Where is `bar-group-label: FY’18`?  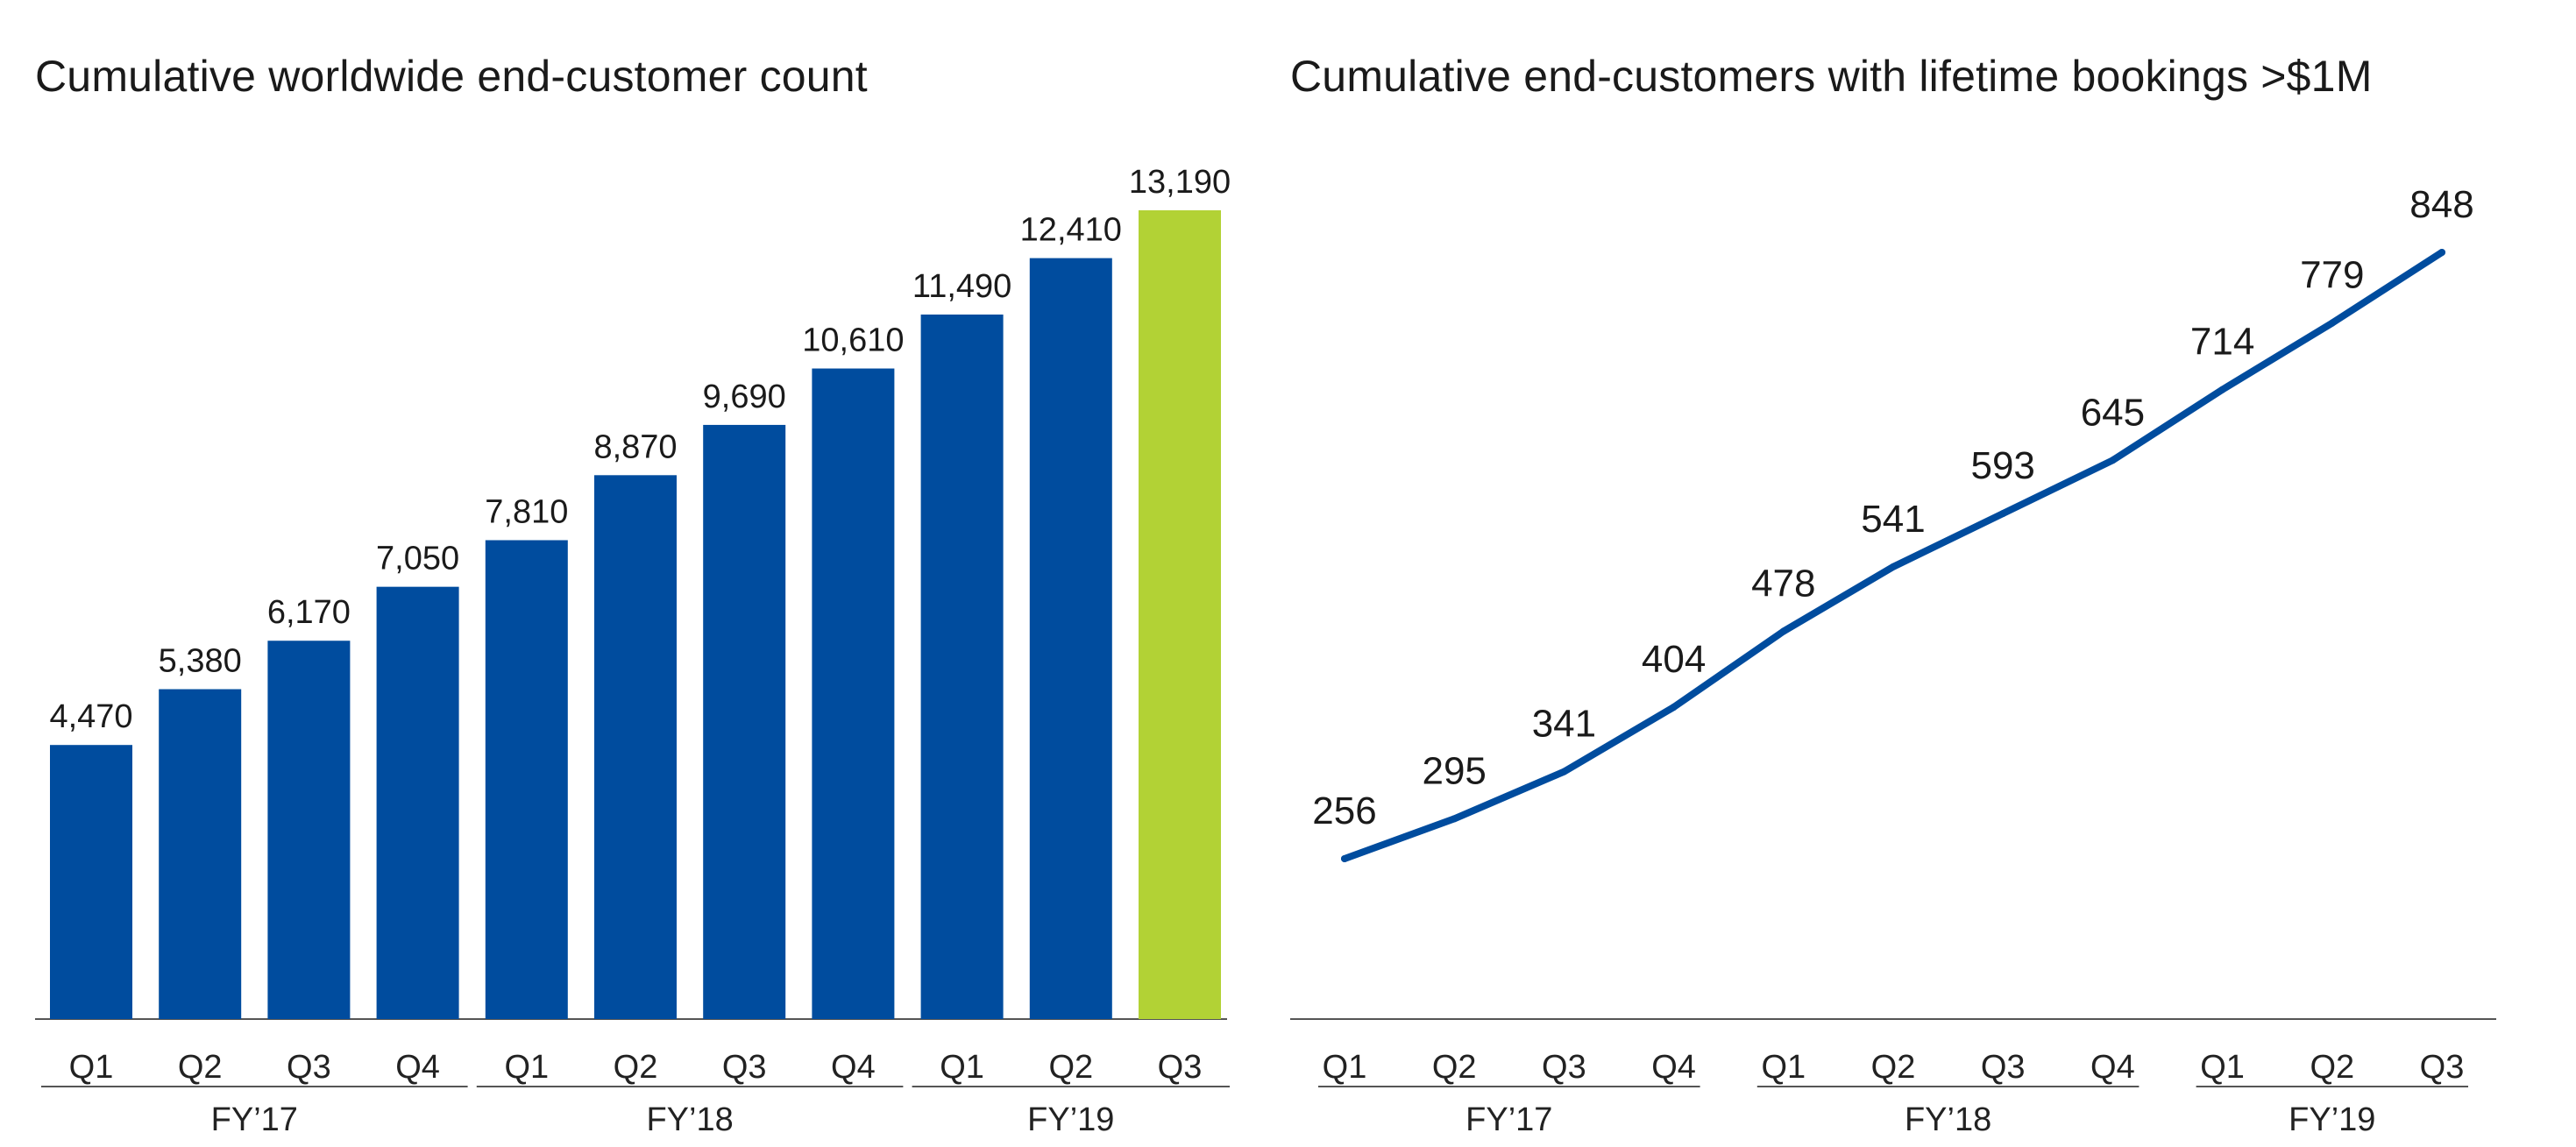
bar-group-label: FY’18 is located at coordinates (689, 1119).